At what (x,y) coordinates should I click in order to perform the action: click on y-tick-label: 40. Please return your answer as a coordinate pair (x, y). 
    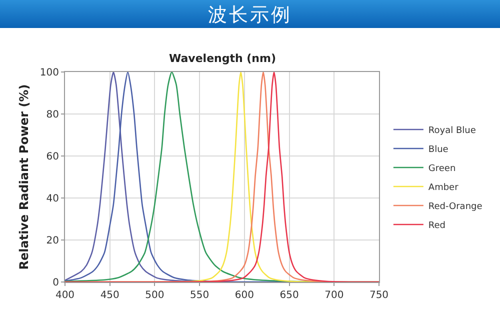
    Looking at the image, I should click on (52, 199).